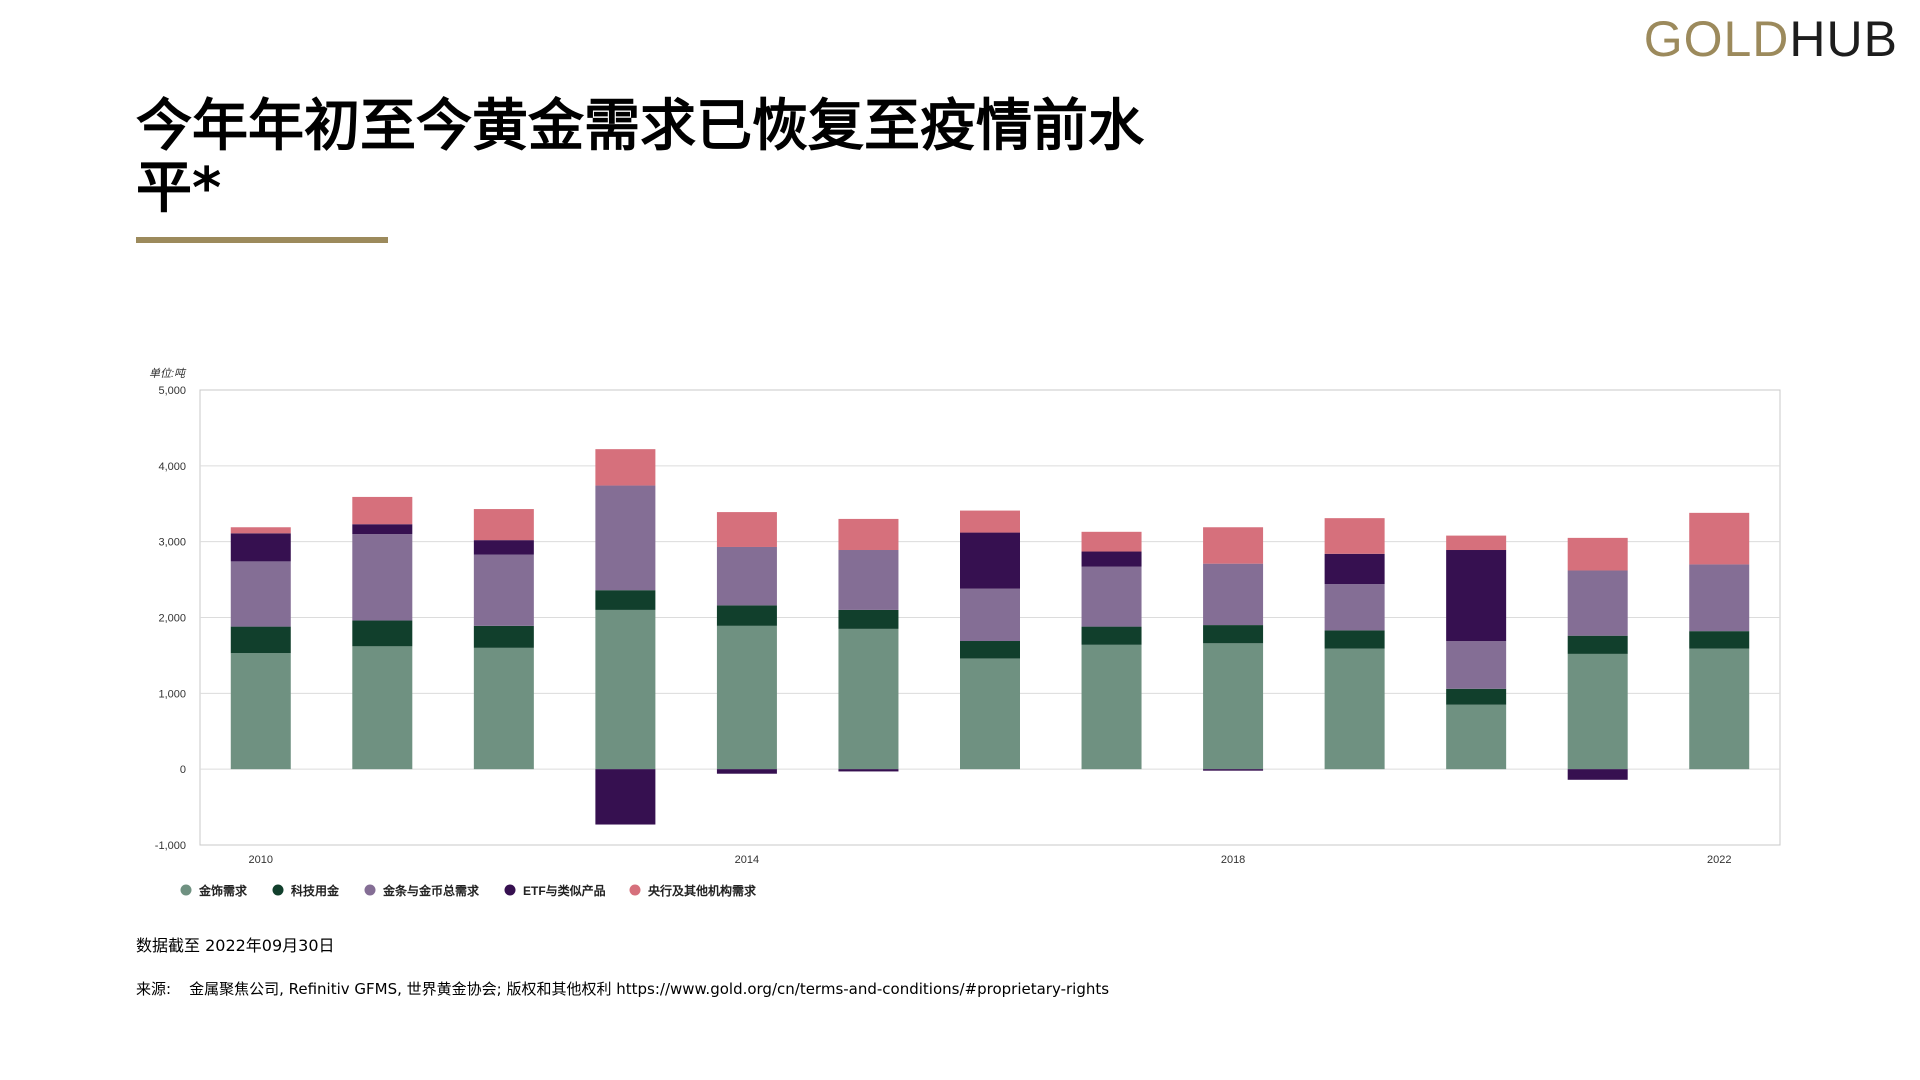 The width and height of the screenshot is (1920, 1080). I want to click on x-tick-label: 2022, so click(1719, 860).